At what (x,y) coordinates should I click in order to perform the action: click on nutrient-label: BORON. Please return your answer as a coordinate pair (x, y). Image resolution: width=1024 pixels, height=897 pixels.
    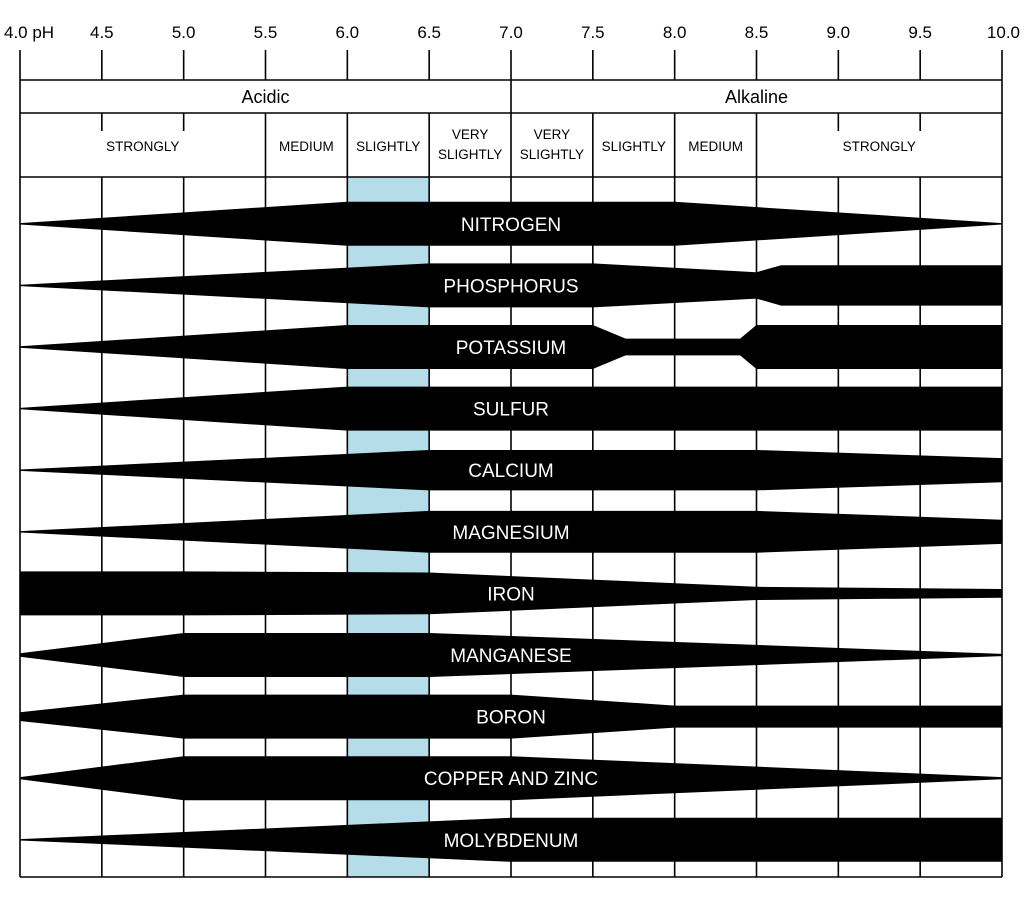
    Looking at the image, I should click on (511, 718).